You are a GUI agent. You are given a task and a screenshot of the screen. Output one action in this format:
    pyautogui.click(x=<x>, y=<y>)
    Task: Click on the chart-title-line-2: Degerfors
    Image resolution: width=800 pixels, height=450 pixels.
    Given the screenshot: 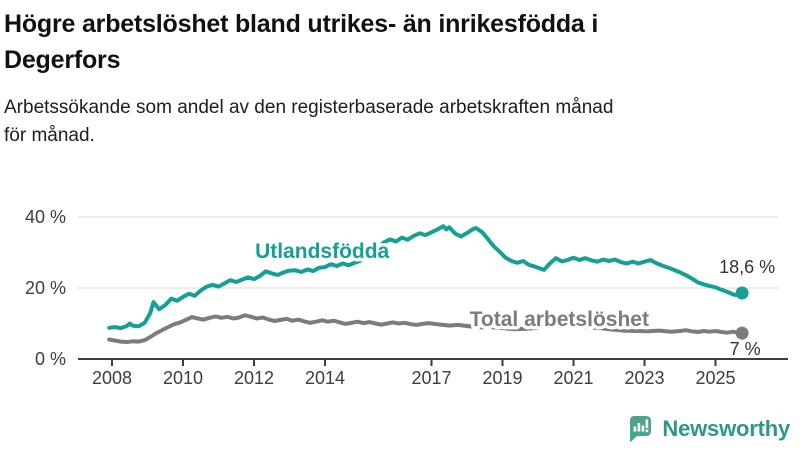 What is the action you would take?
    pyautogui.click(x=62, y=60)
    